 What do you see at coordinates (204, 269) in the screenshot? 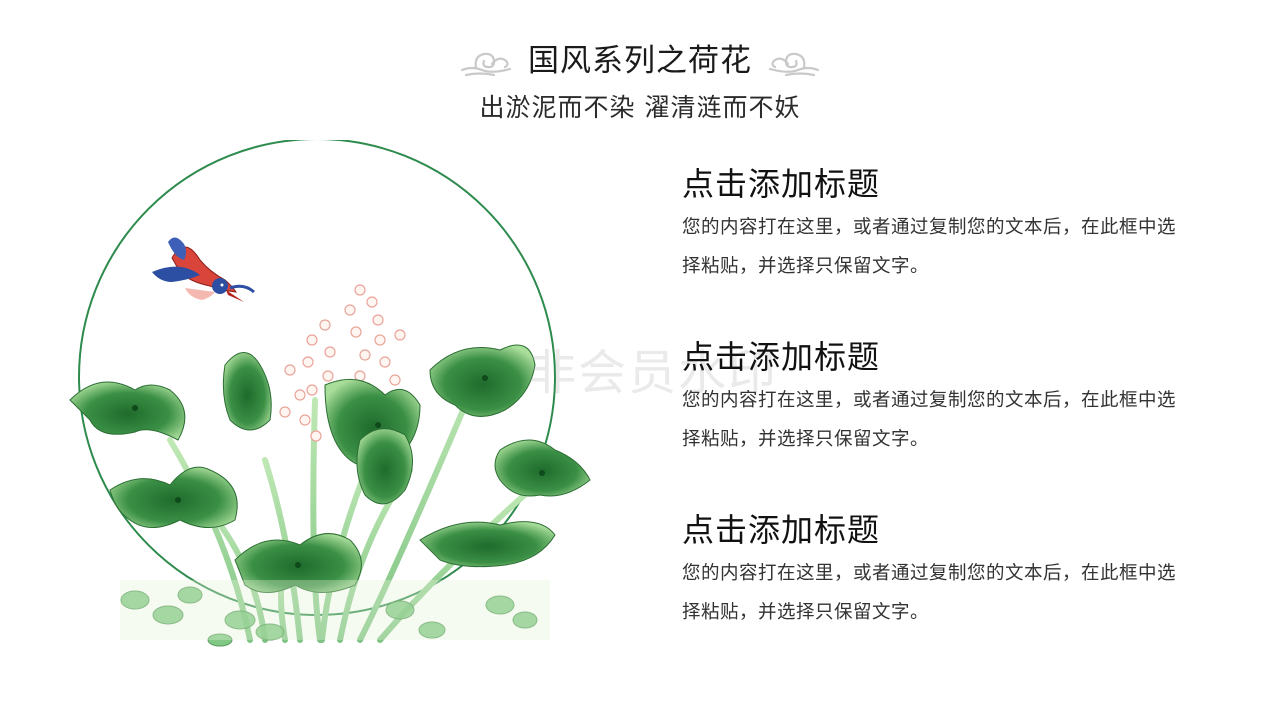
I see `bird-icon` at bounding box center [204, 269].